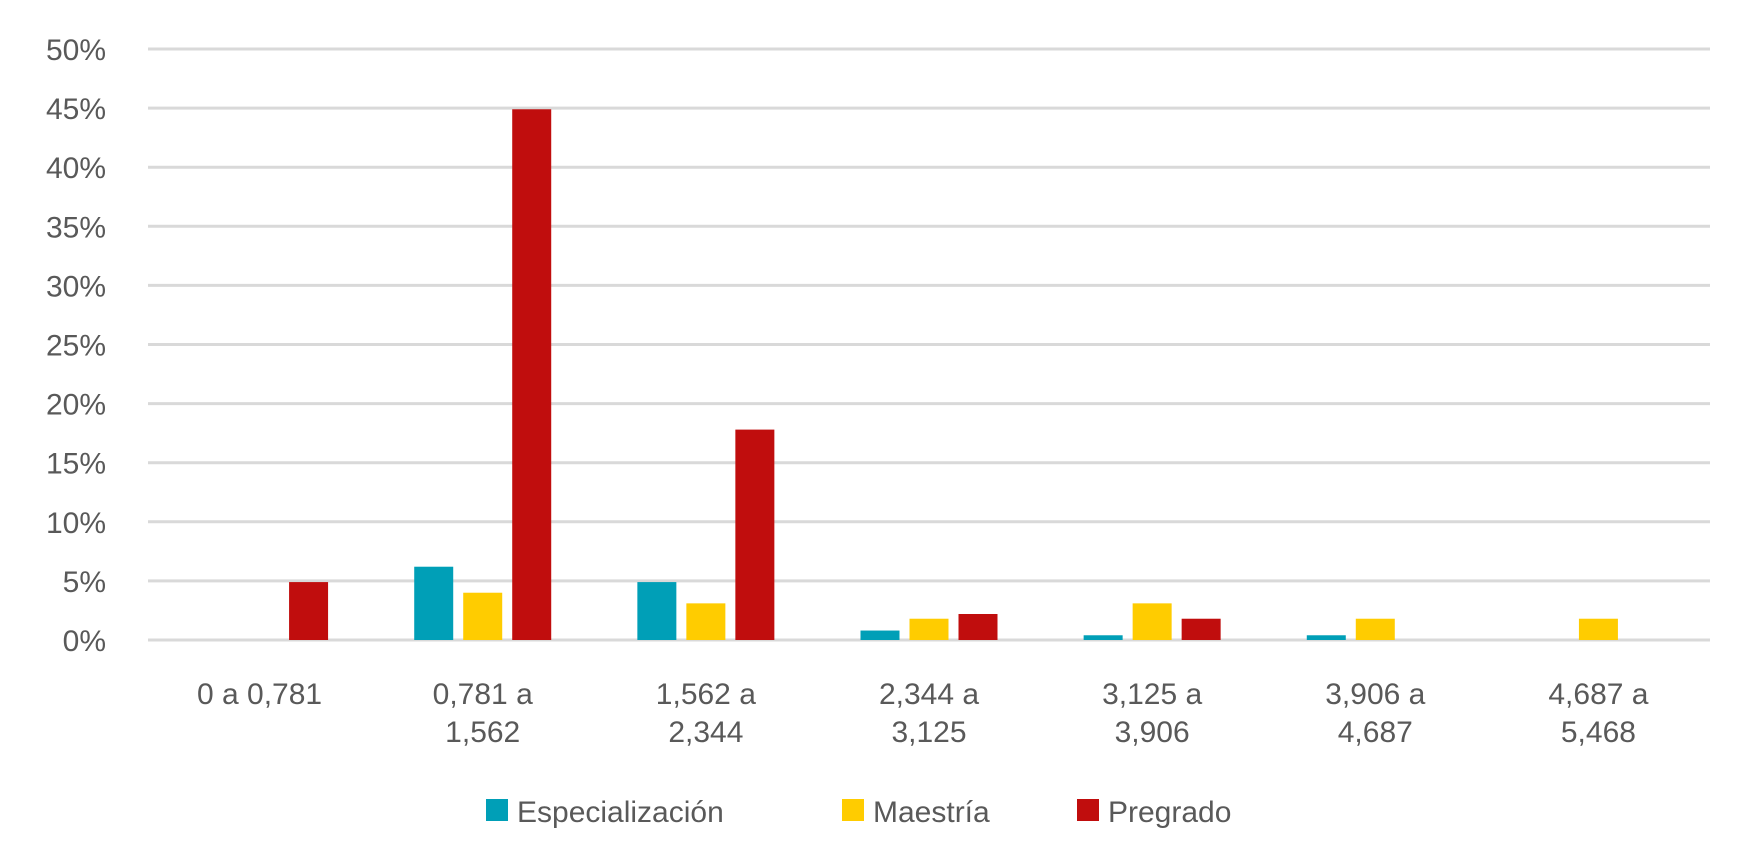 This screenshot has height=857, width=1743. Describe the element at coordinates (76, 286) in the screenshot. I see `y-tick-label: 30%` at that location.